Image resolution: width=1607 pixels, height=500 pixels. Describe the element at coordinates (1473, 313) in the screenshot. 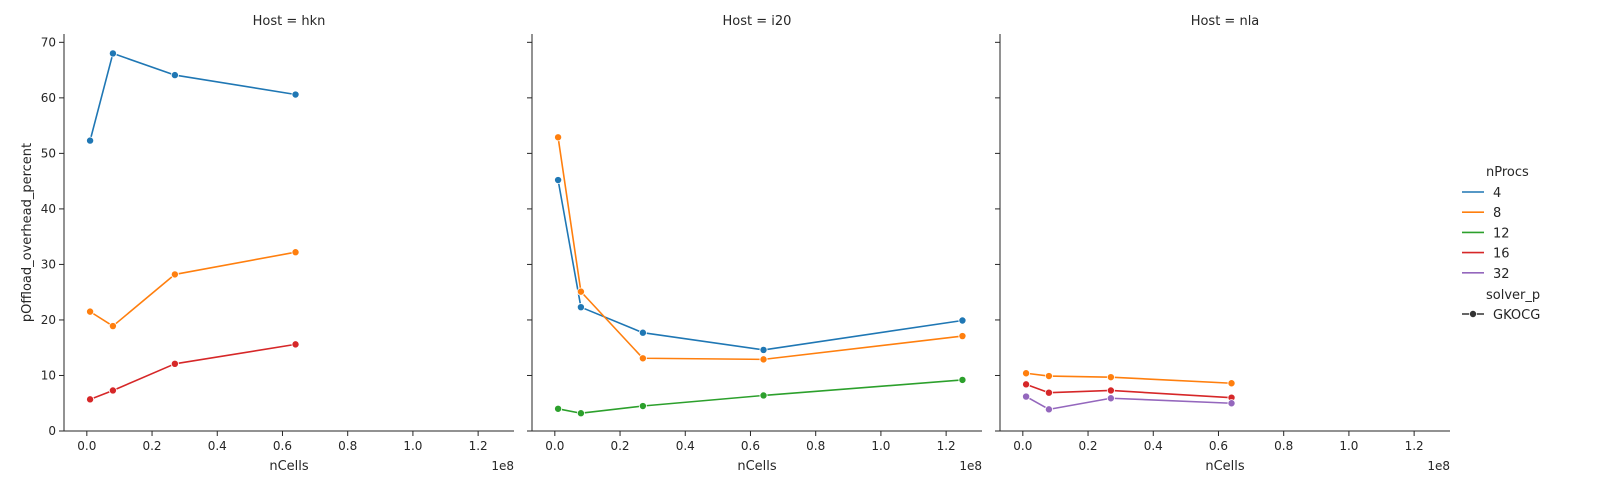

I see `legend-style-marker` at that location.